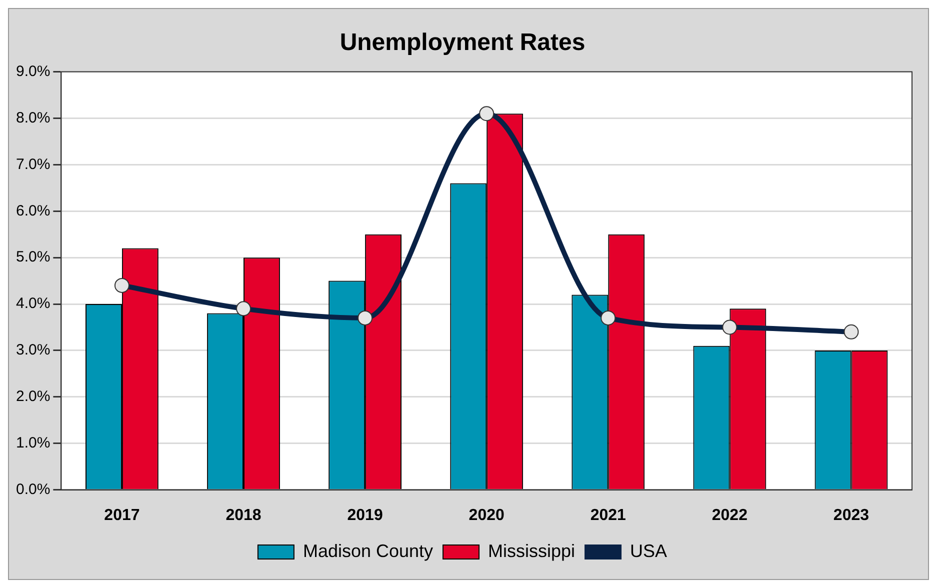 The width and height of the screenshot is (935, 586). What do you see at coordinates (33, 489) in the screenshot?
I see `y-tick-label: 0.0%` at bounding box center [33, 489].